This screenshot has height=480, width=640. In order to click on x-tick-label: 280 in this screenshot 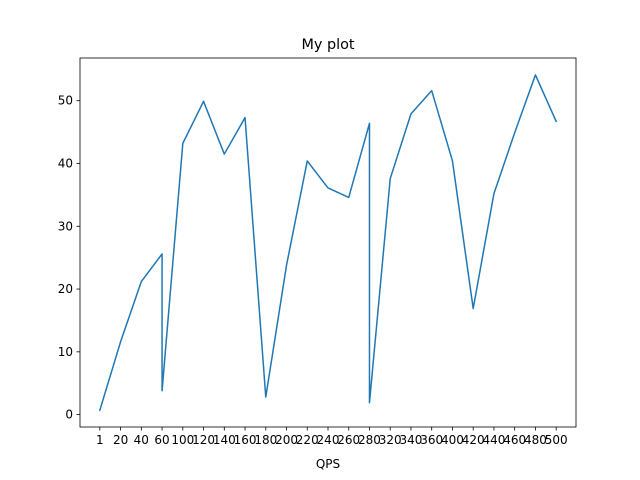, I will do `click(369, 440)`.